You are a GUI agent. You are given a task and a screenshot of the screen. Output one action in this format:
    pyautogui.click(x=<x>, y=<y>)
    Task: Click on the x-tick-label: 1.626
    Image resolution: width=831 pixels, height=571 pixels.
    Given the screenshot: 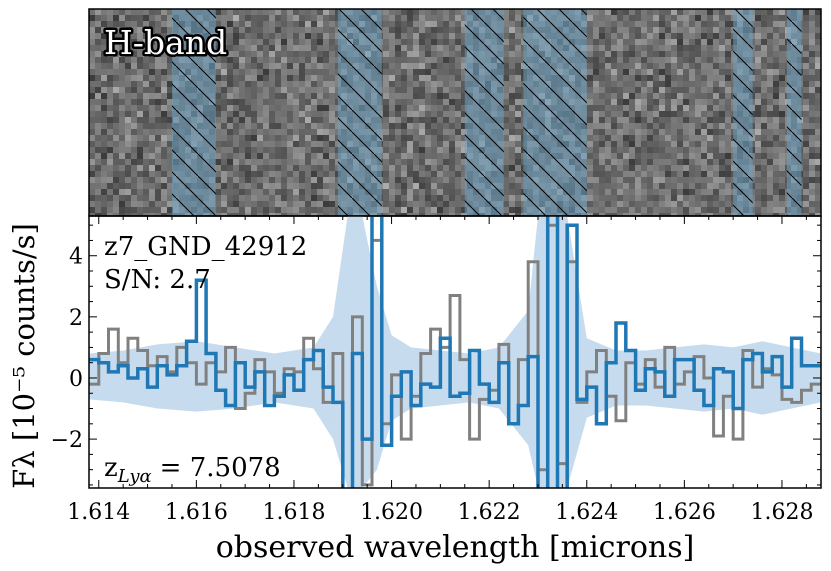 What is the action you would take?
    pyautogui.click(x=684, y=512)
    